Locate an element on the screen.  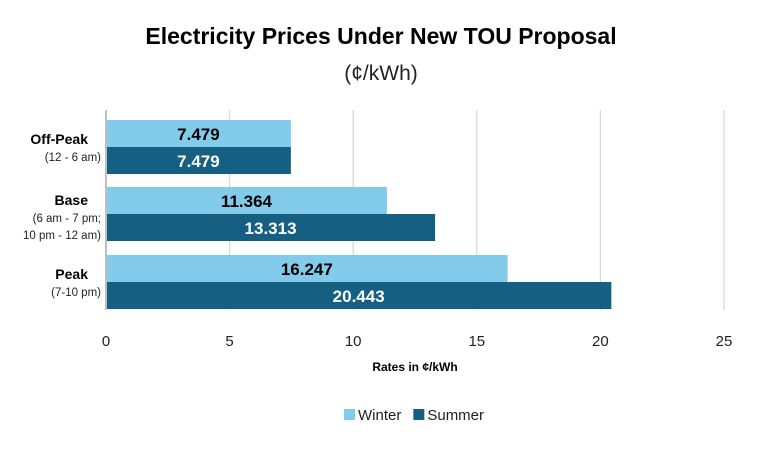
category-sublabel: (6 am - 7 pm; is located at coordinates (67, 219).